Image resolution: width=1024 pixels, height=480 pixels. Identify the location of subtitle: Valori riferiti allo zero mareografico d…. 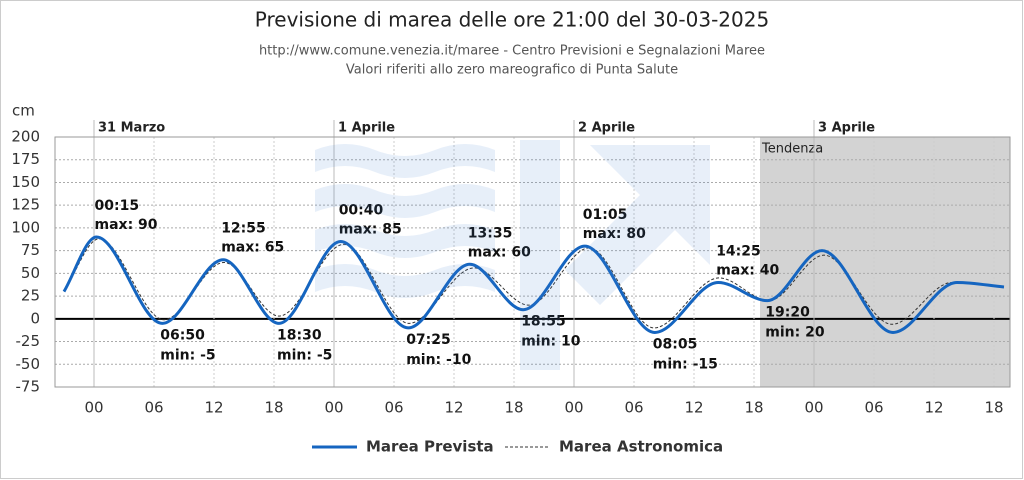
(512, 70).